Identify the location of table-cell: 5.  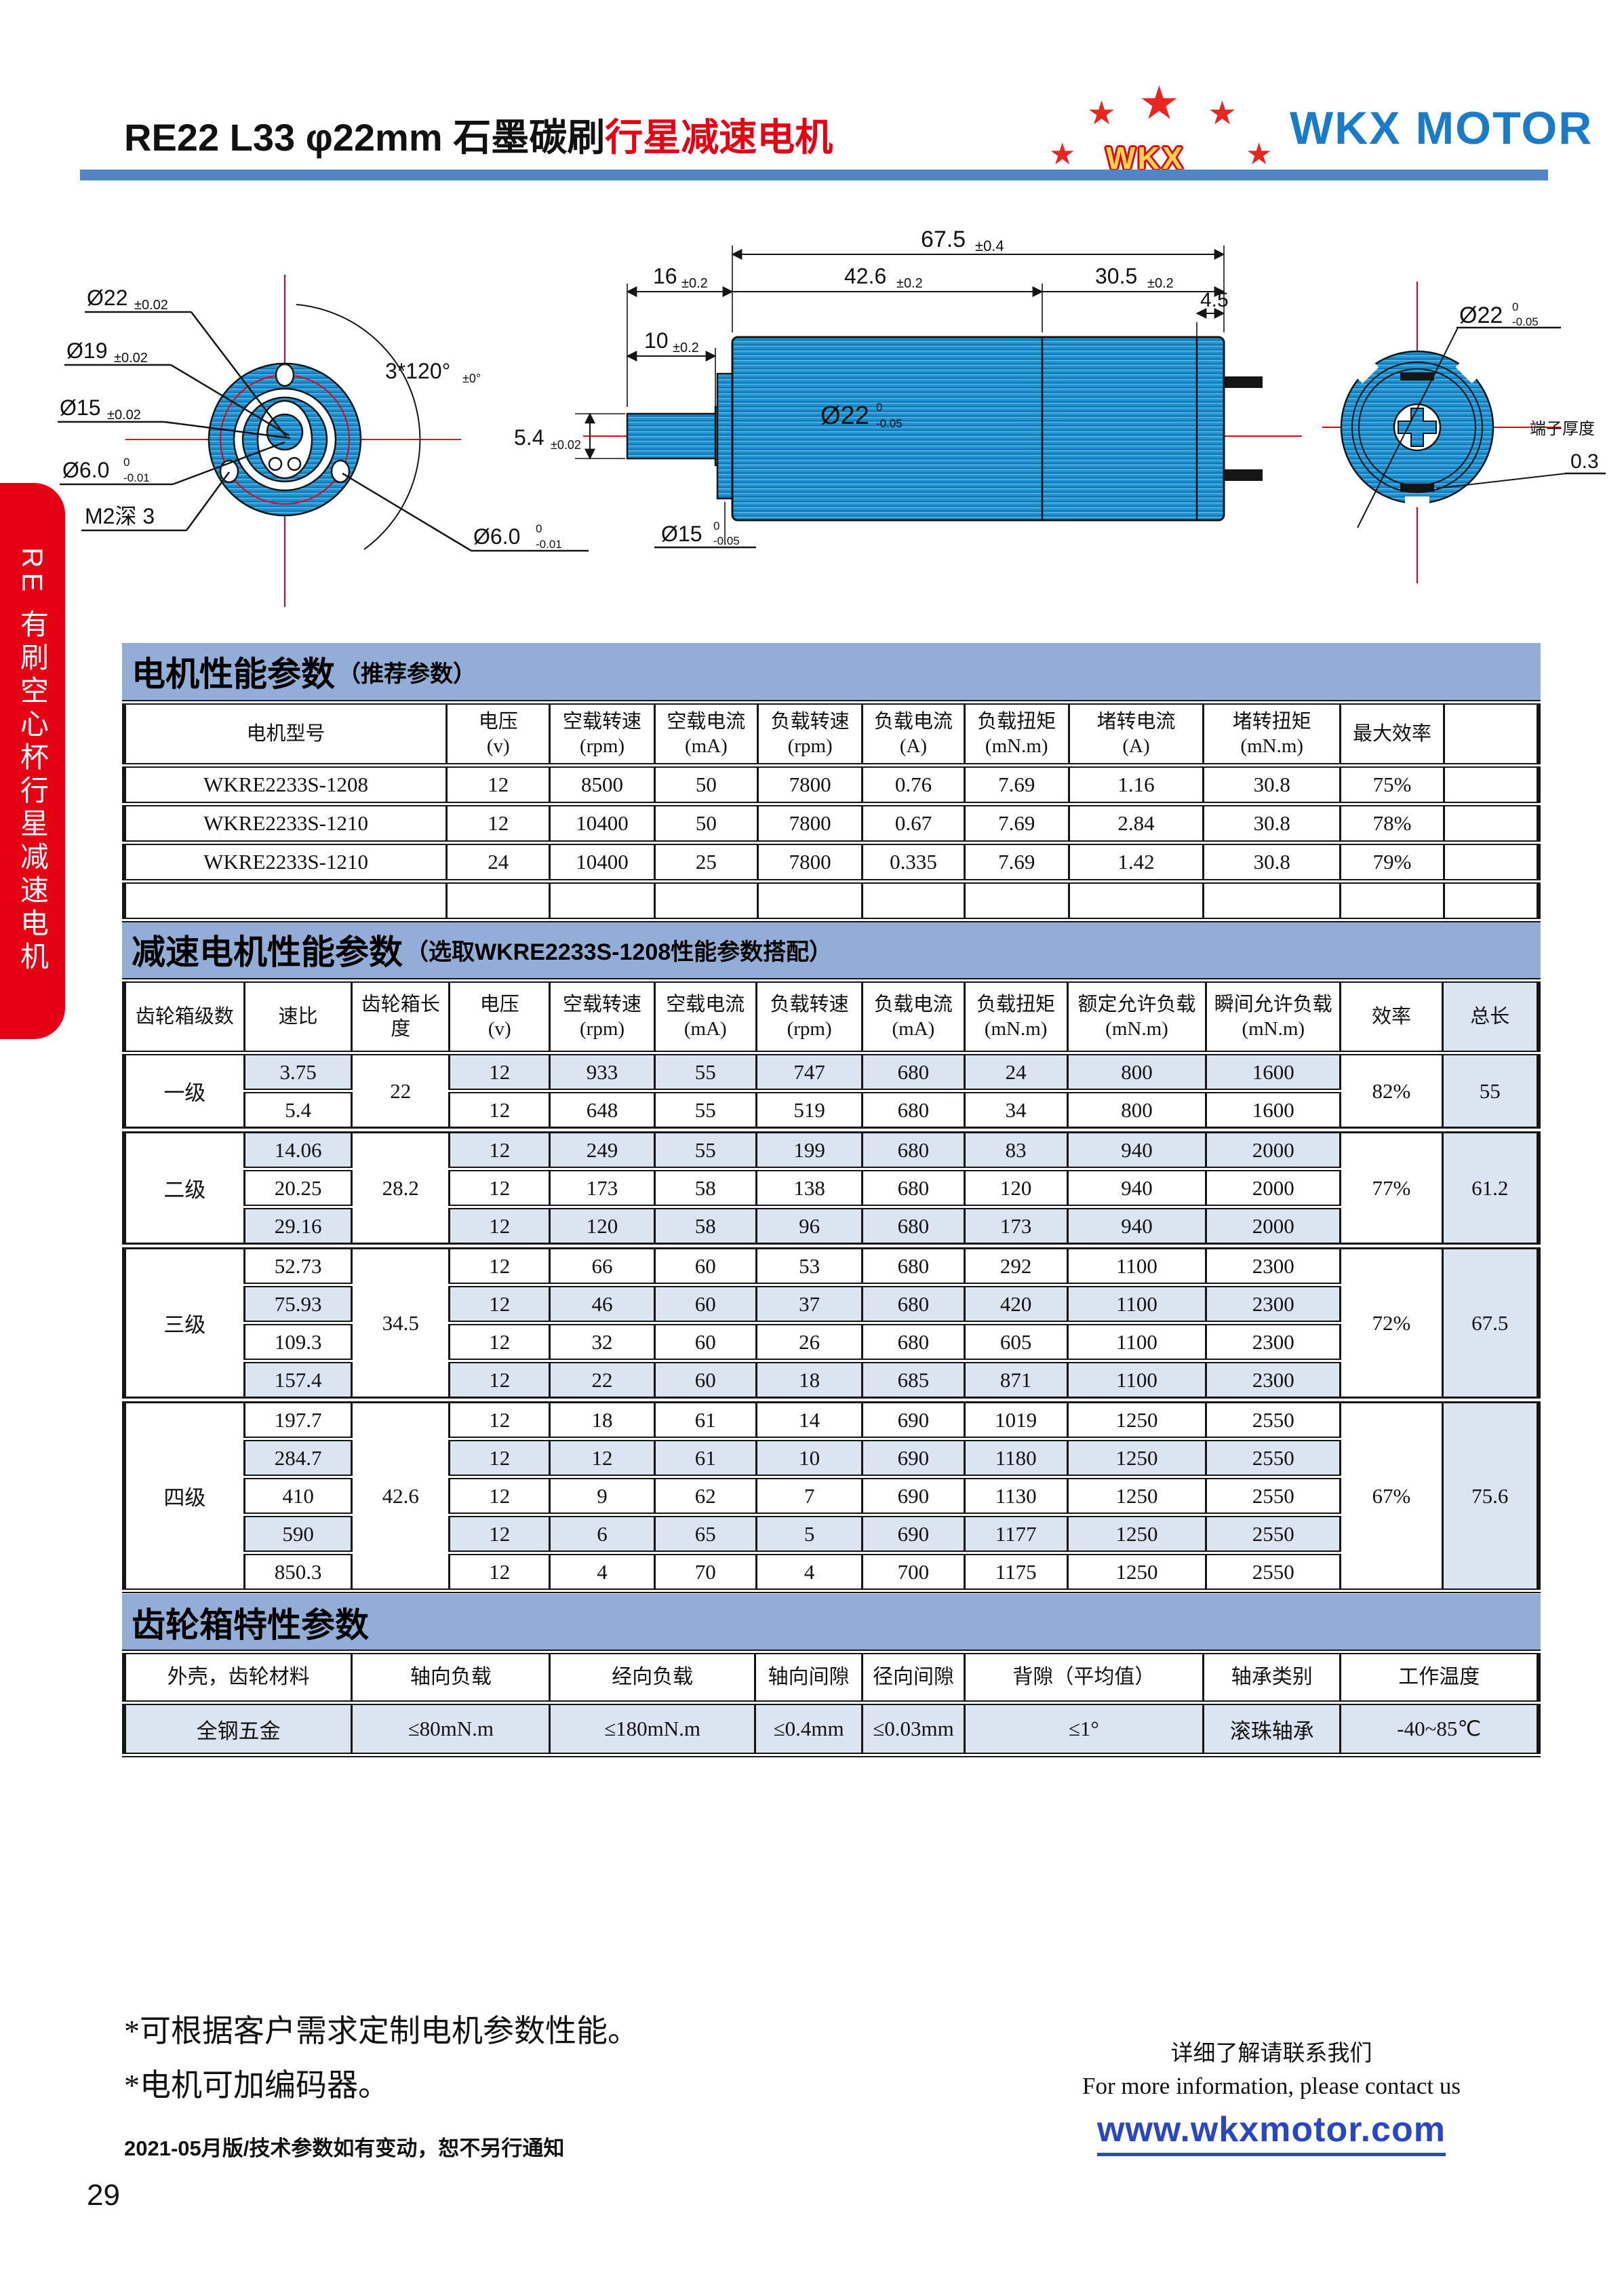
(809, 1534).